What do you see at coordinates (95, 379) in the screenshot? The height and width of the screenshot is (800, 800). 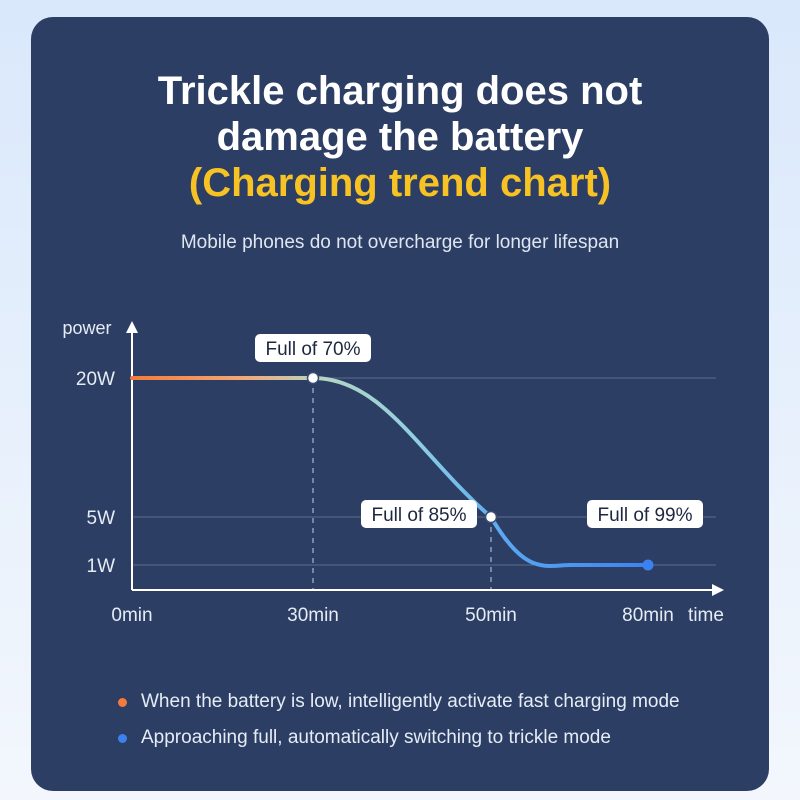 I see `y-tick-label: 20W` at bounding box center [95, 379].